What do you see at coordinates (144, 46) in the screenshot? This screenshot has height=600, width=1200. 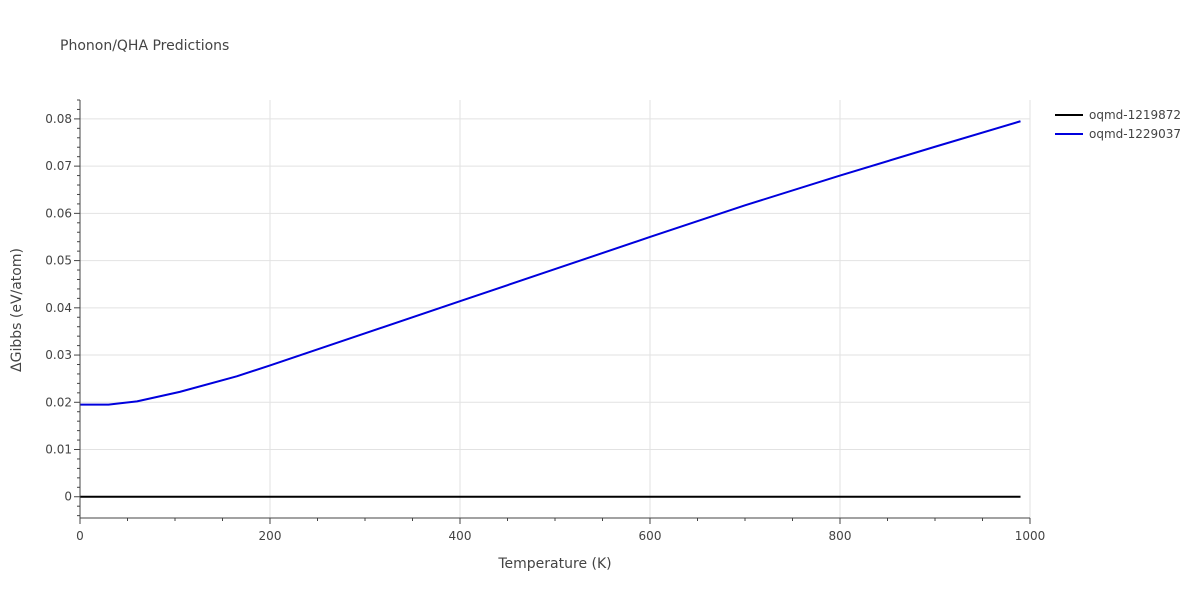 I see `chart-title: Phonon/QHA Predictions` at bounding box center [144, 46].